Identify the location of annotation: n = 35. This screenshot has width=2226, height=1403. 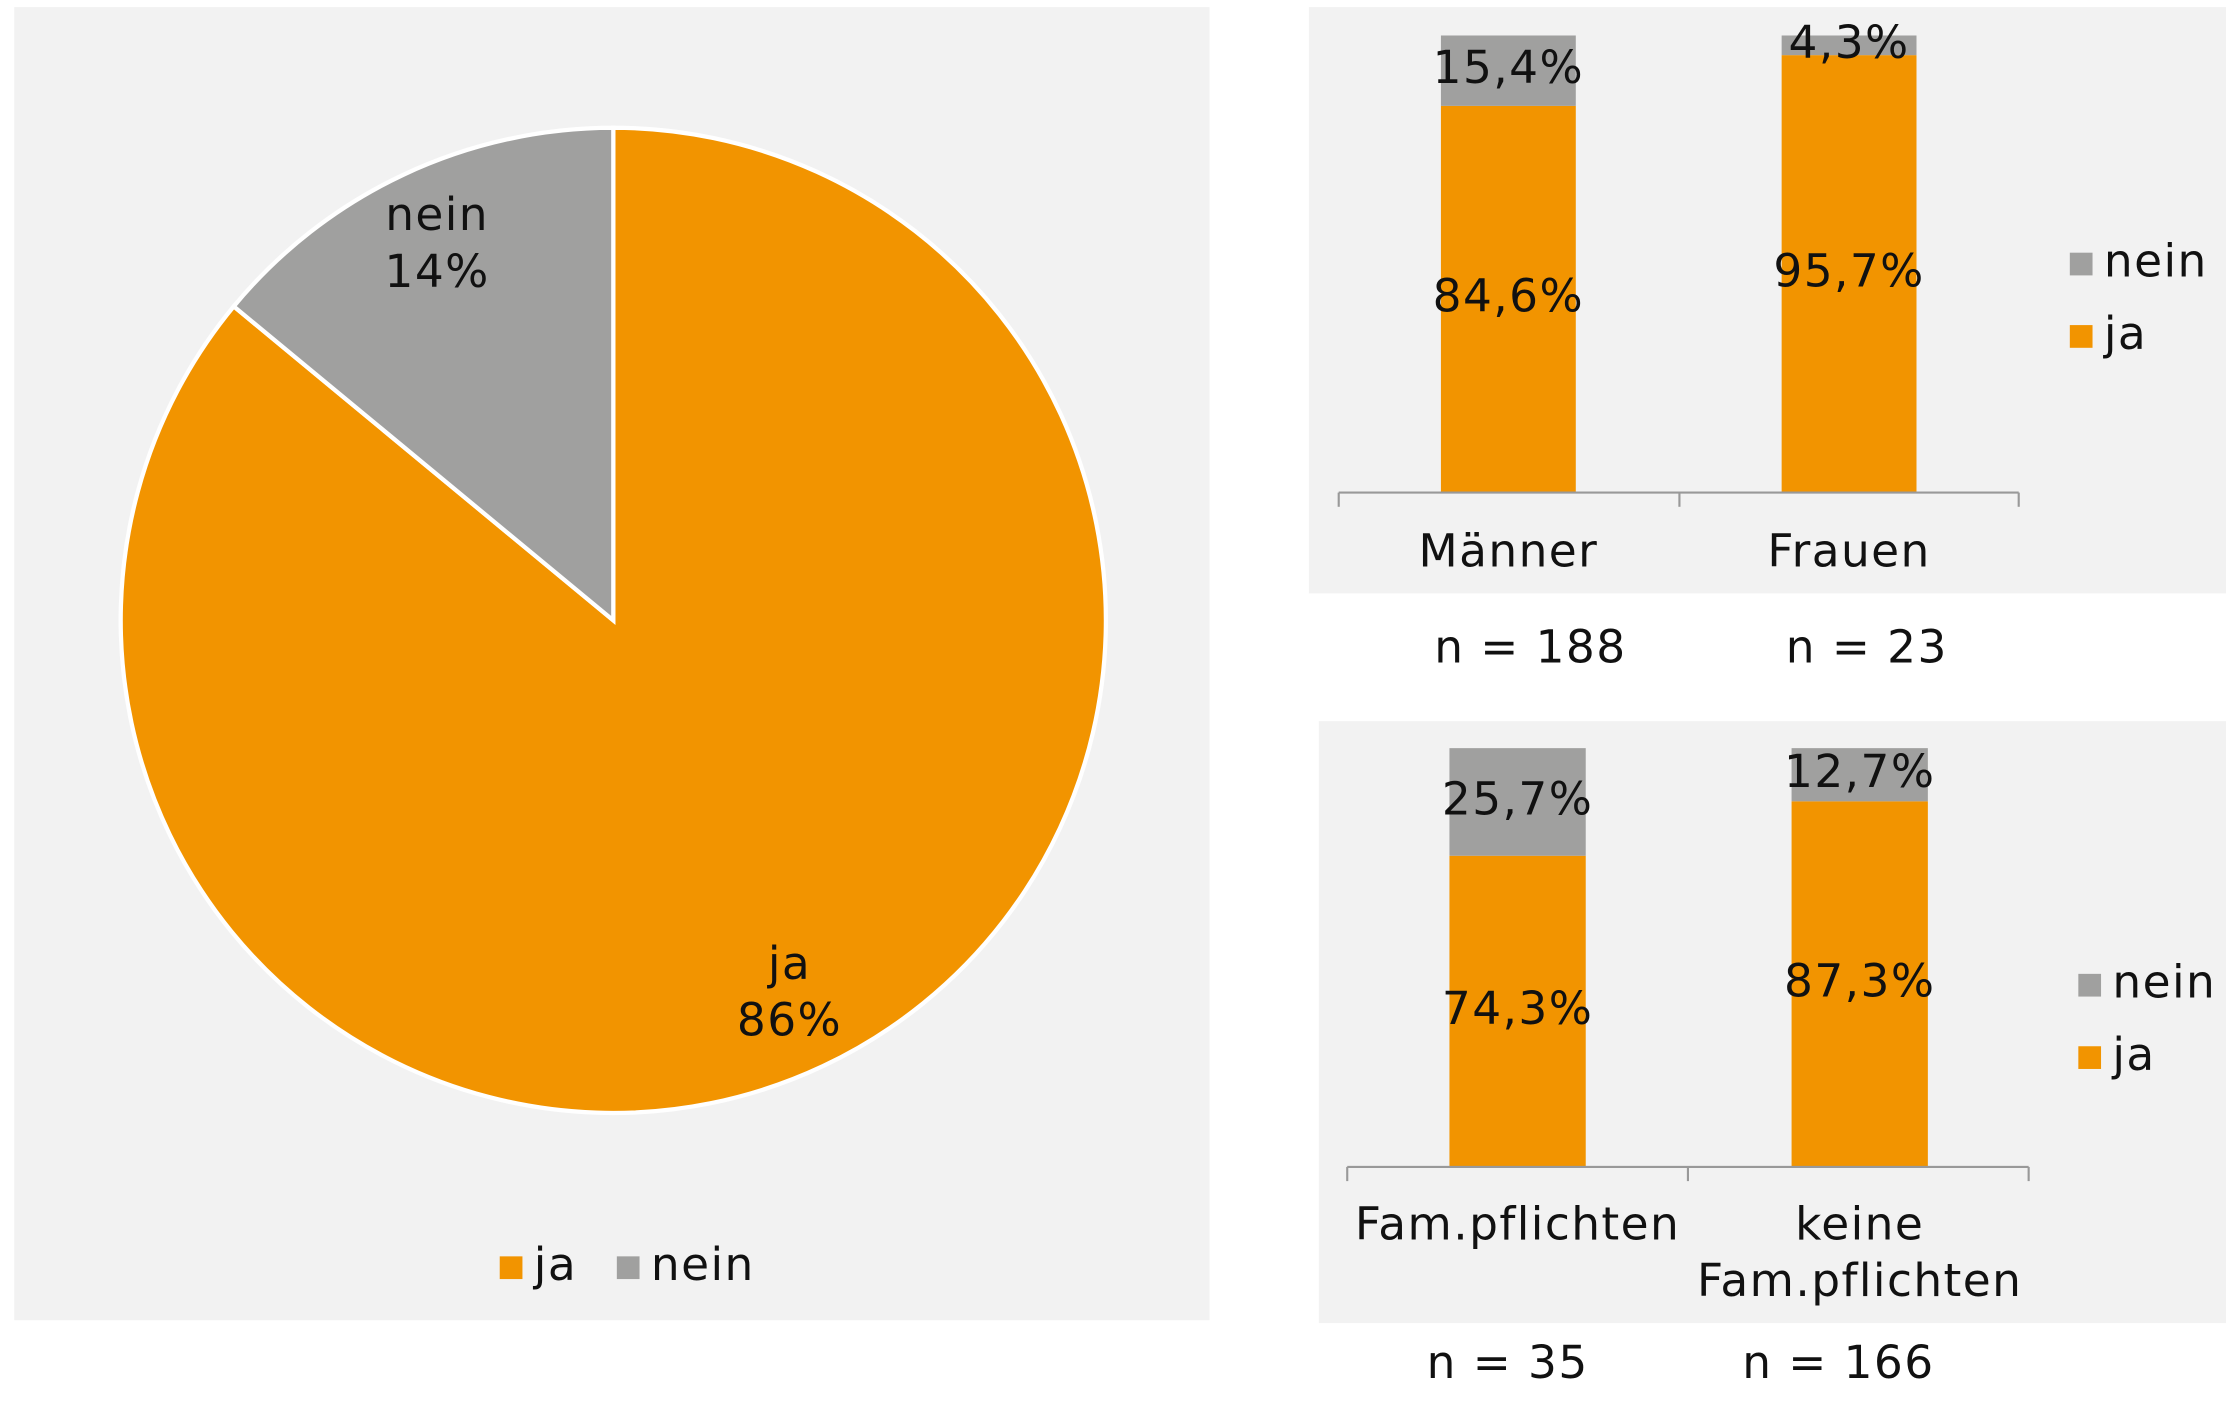
(1508, 1362).